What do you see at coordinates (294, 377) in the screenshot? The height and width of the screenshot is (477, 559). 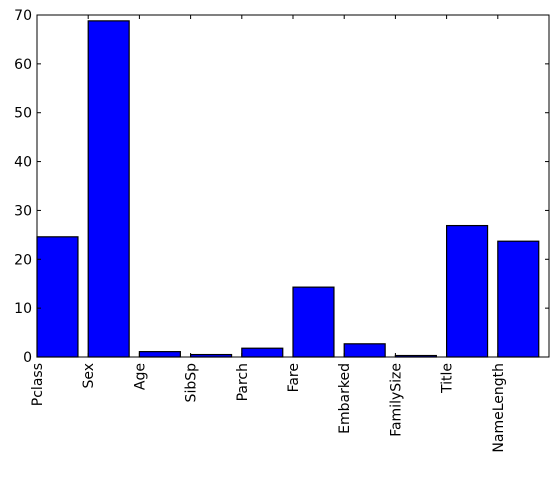 I see `x-tick-label: Fare` at bounding box center [294, 377].